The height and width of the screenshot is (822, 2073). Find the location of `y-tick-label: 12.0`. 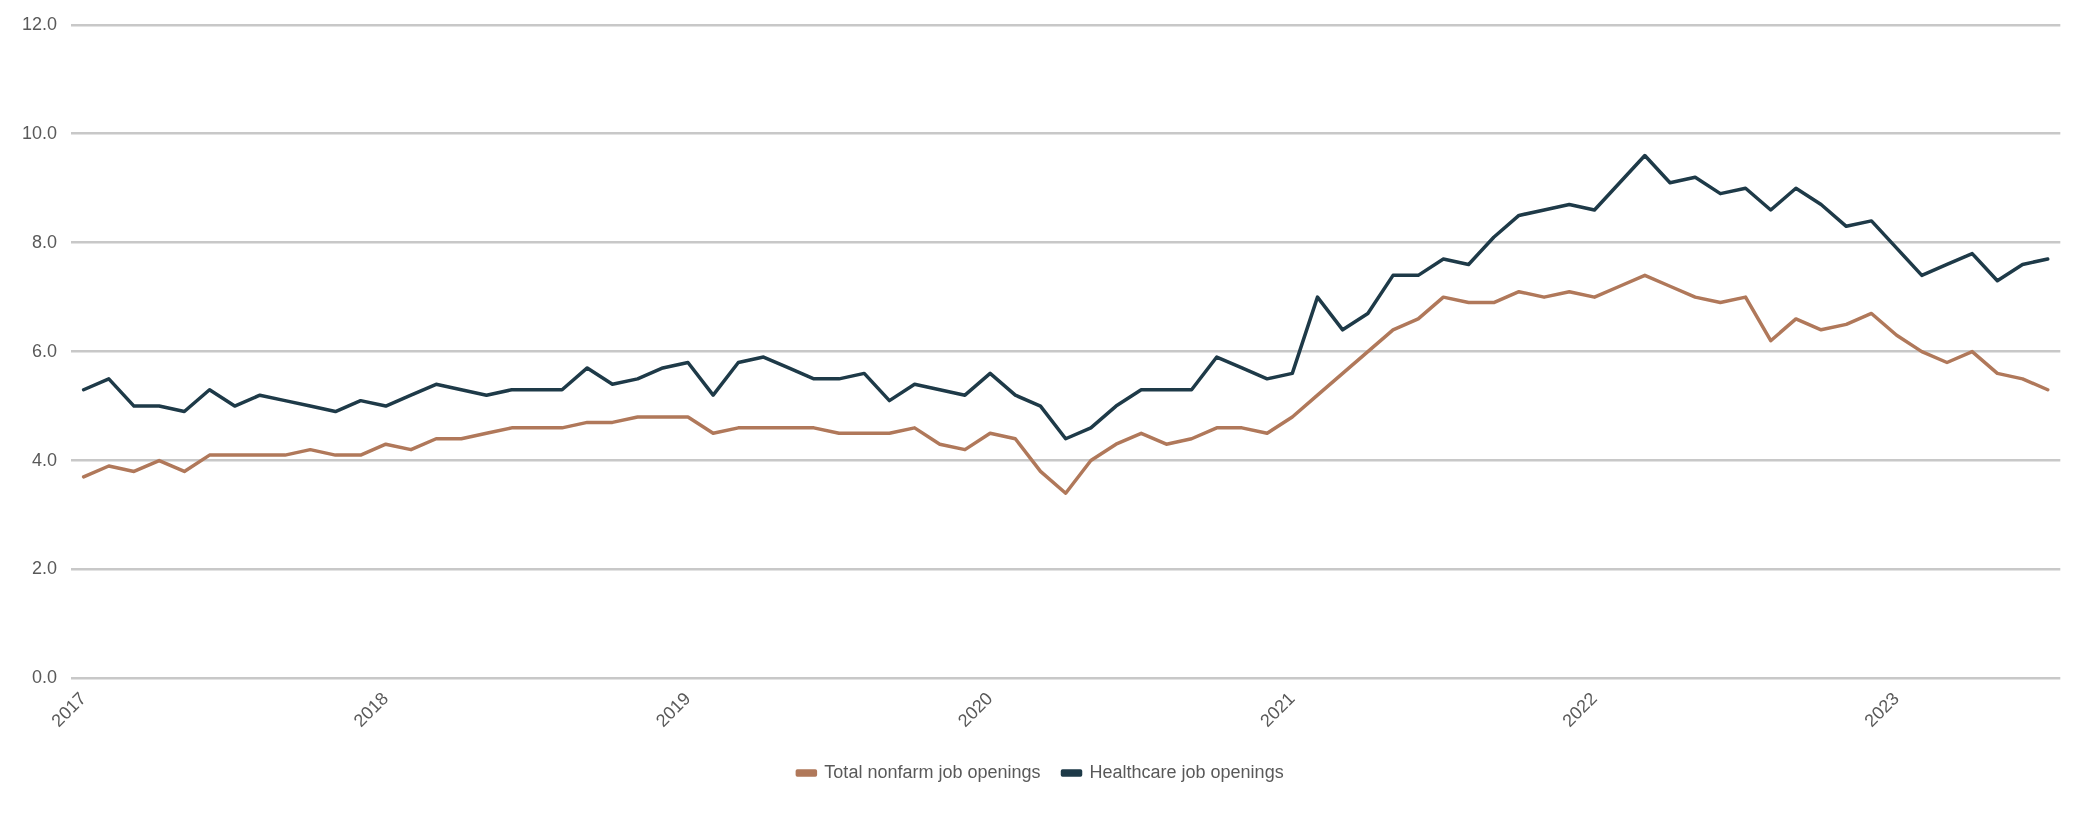

y-tick-label: 12.0 is located at coordinates (39, 23).